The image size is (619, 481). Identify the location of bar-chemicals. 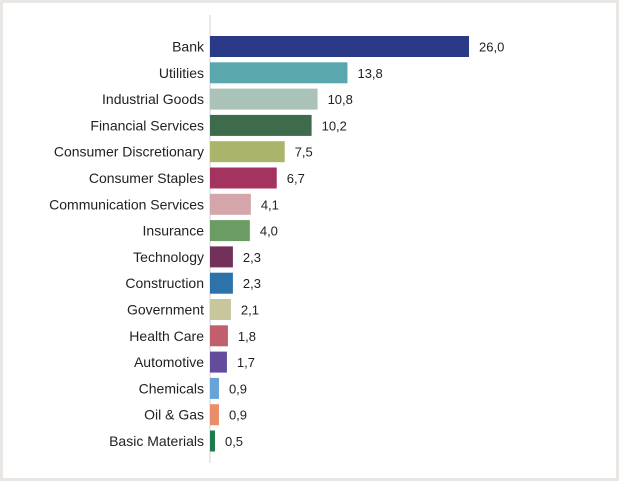
(214, 388).